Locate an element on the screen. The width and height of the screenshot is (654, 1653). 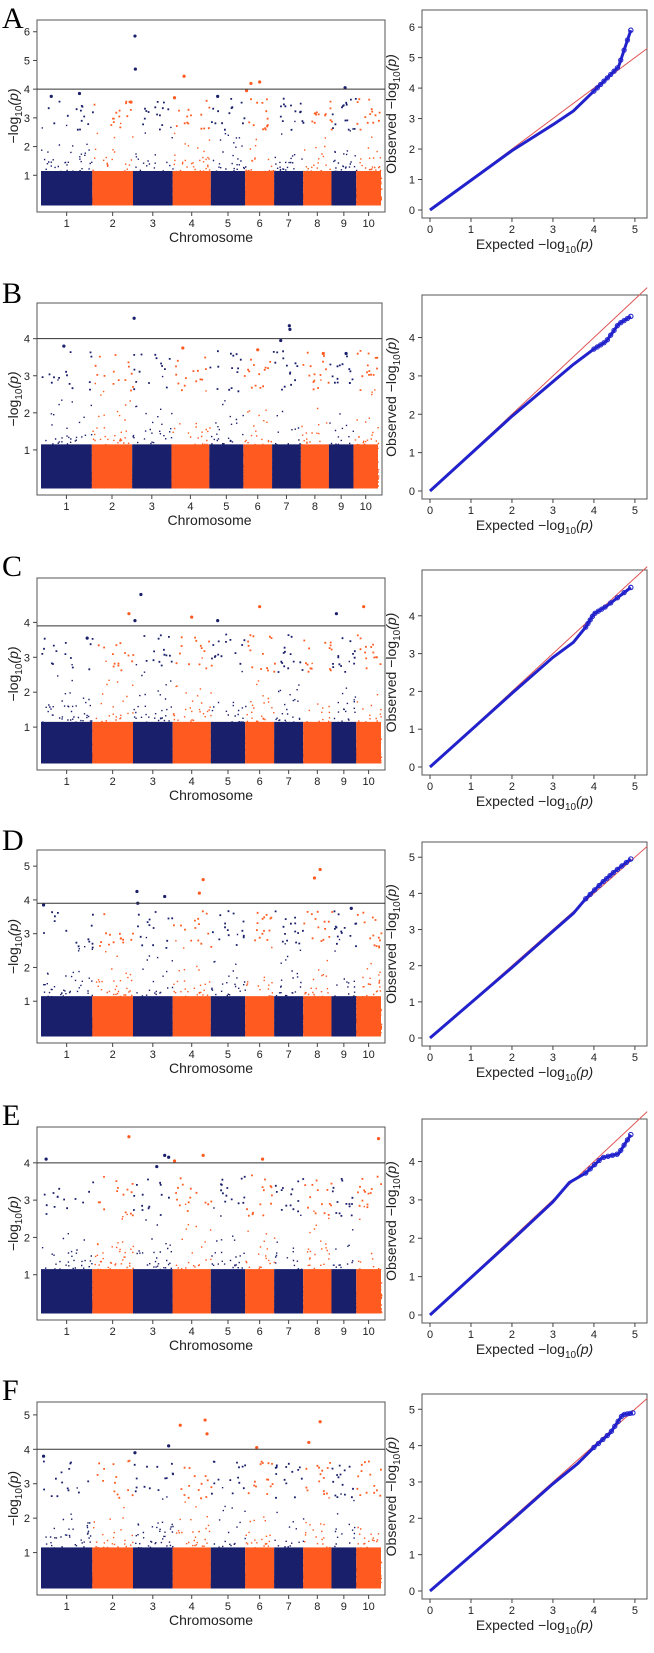
qq-y-tick-label: 1 is located at coordinates (412, 730).